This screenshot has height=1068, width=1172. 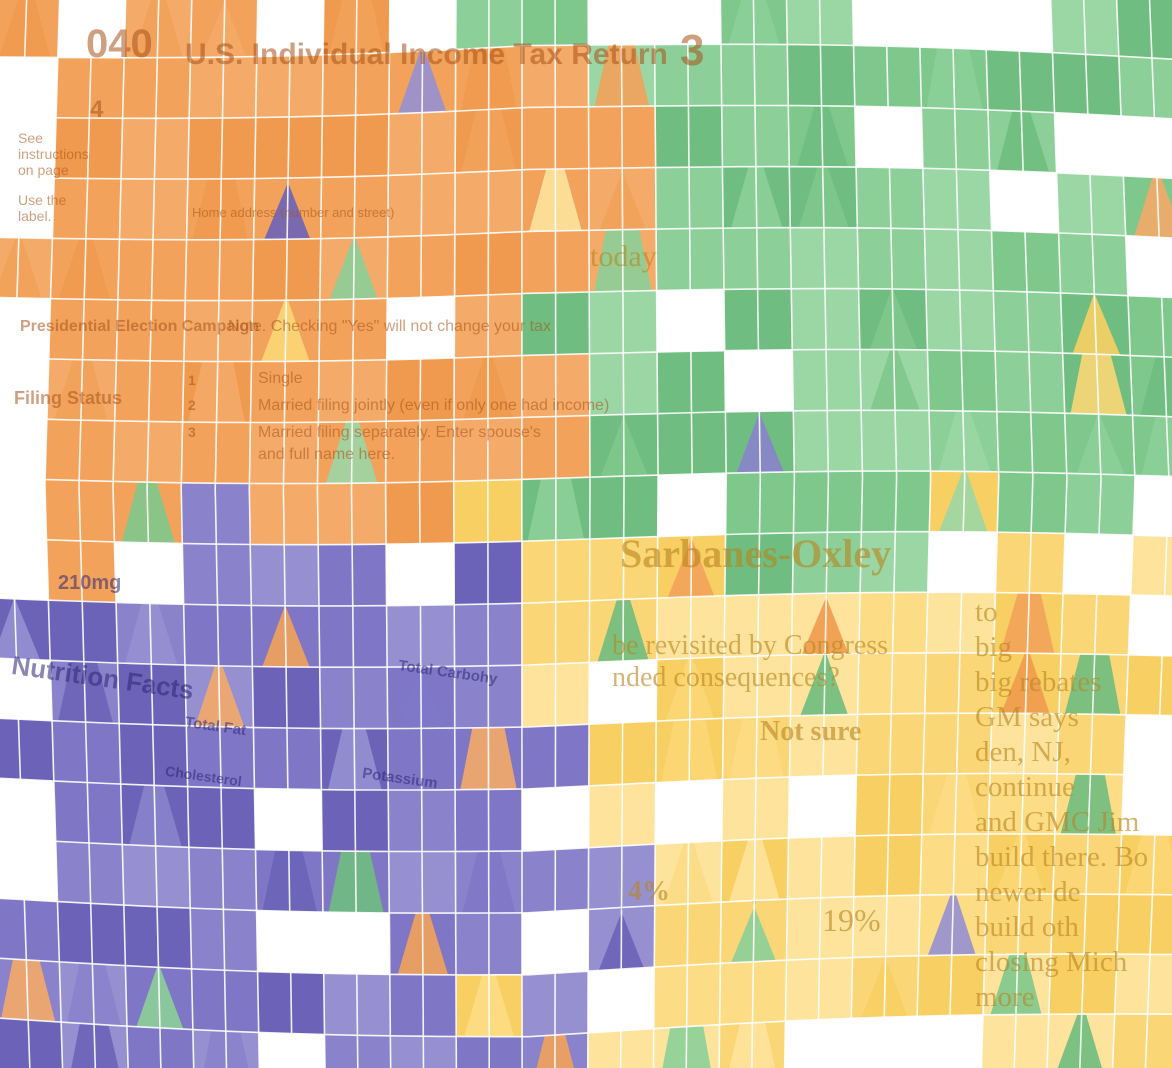 What do you see at coordinates (1051, 962) in the screenshot?
I see `column-line: closing Mich` at bounding box center [1051, 962].